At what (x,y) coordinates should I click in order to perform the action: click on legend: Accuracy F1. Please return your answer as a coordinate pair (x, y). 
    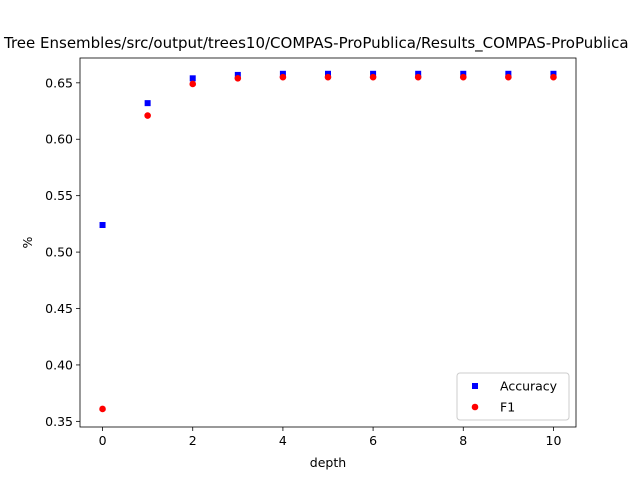
    Looking at the image, I should click on (513, 396).